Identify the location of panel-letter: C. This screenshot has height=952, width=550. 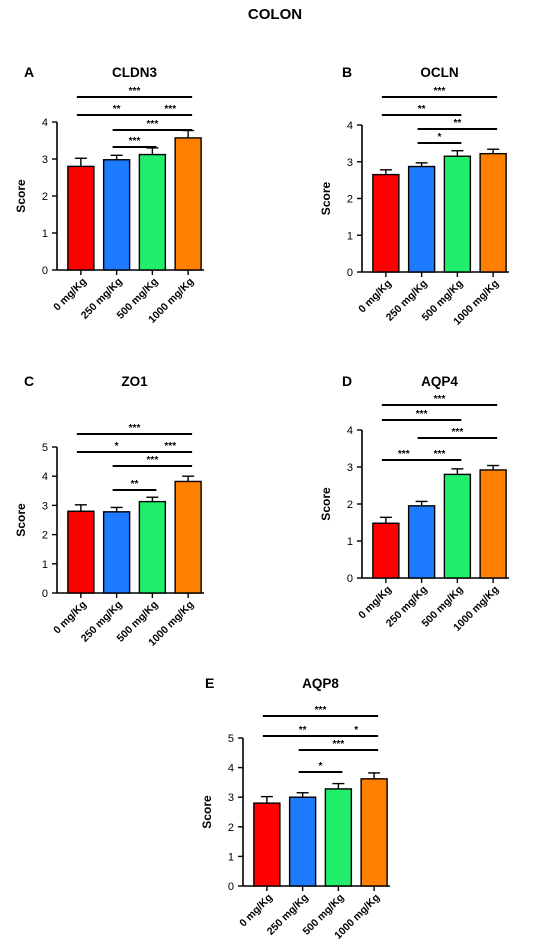
(29, 381).